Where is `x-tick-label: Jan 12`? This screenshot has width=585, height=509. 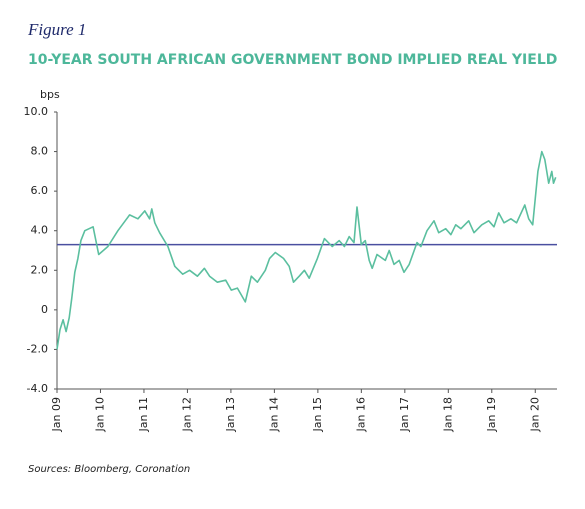
x-tick-label: Jan 12 is located at coordinates (186, 414).